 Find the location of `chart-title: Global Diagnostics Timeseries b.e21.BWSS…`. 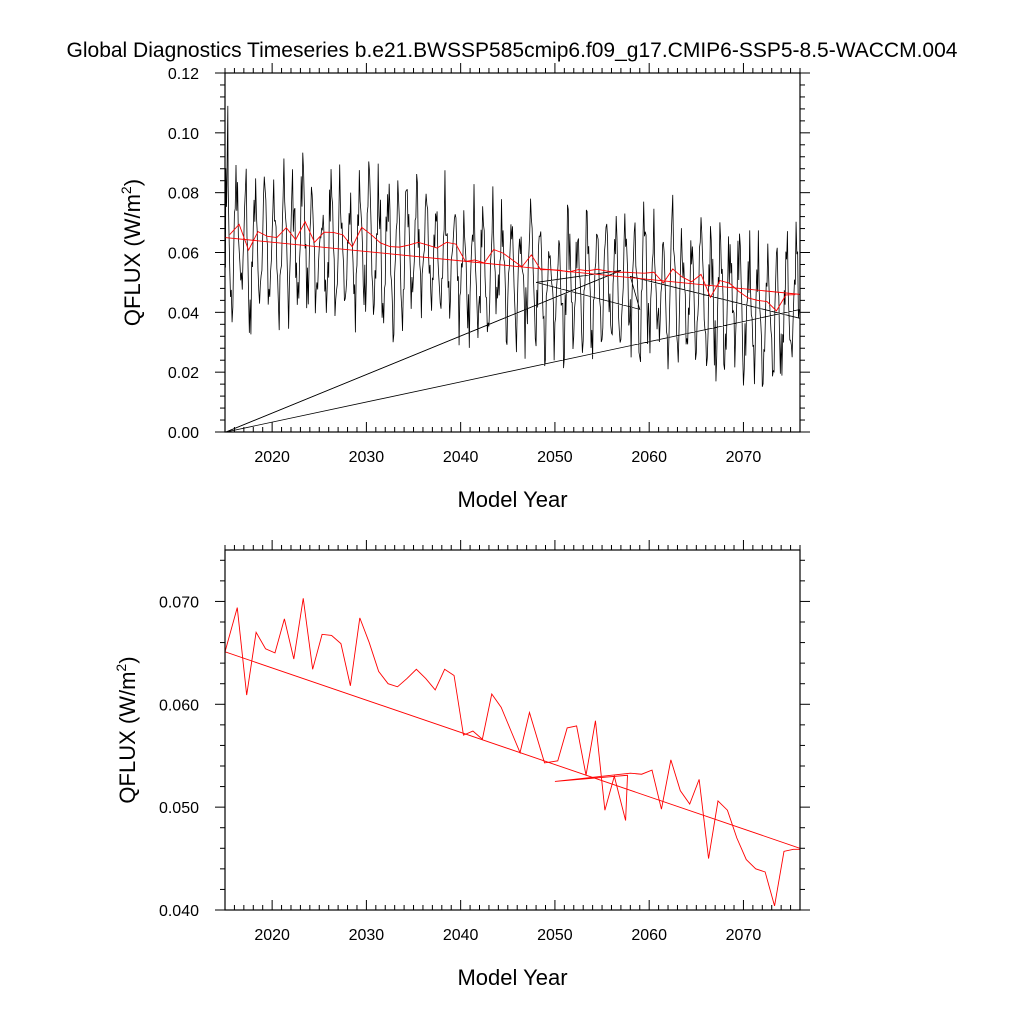

chart-title: Global Diagnostics Timeseries b.e21.BWSS… is located at coordinates (512, 50).